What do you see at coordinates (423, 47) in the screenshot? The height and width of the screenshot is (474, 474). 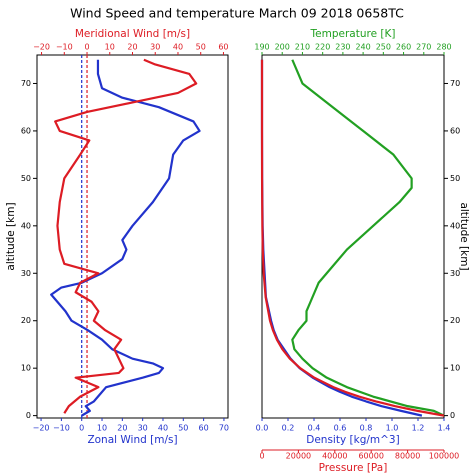 I see `x-tick-label: 270` at bounding box center [423, 47].